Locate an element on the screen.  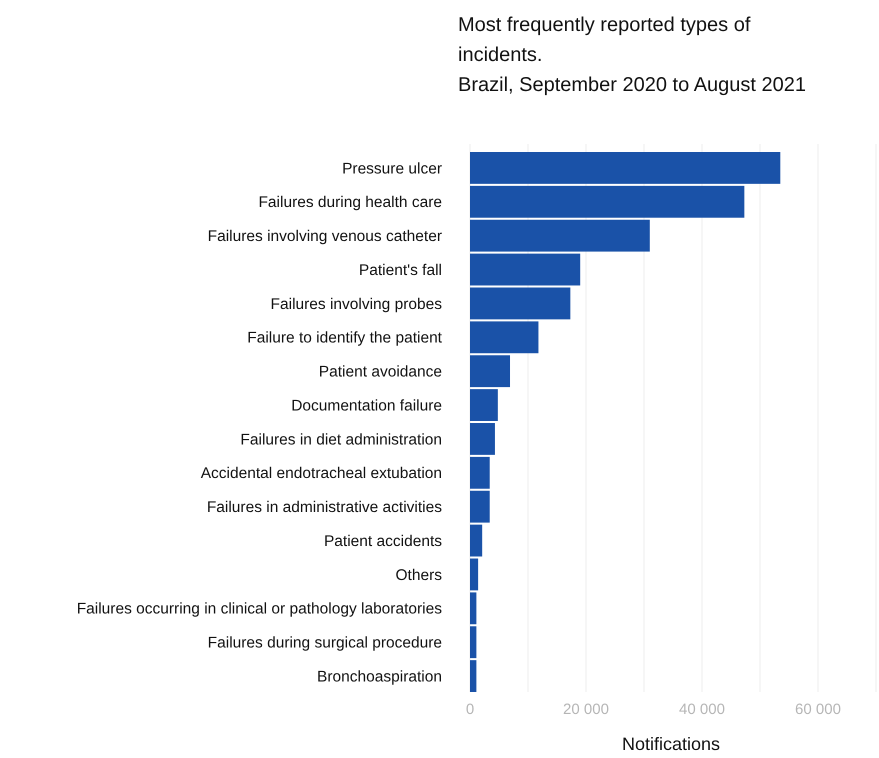
y-tick-label: Patient avoidance is located at coordinates (380, 372).